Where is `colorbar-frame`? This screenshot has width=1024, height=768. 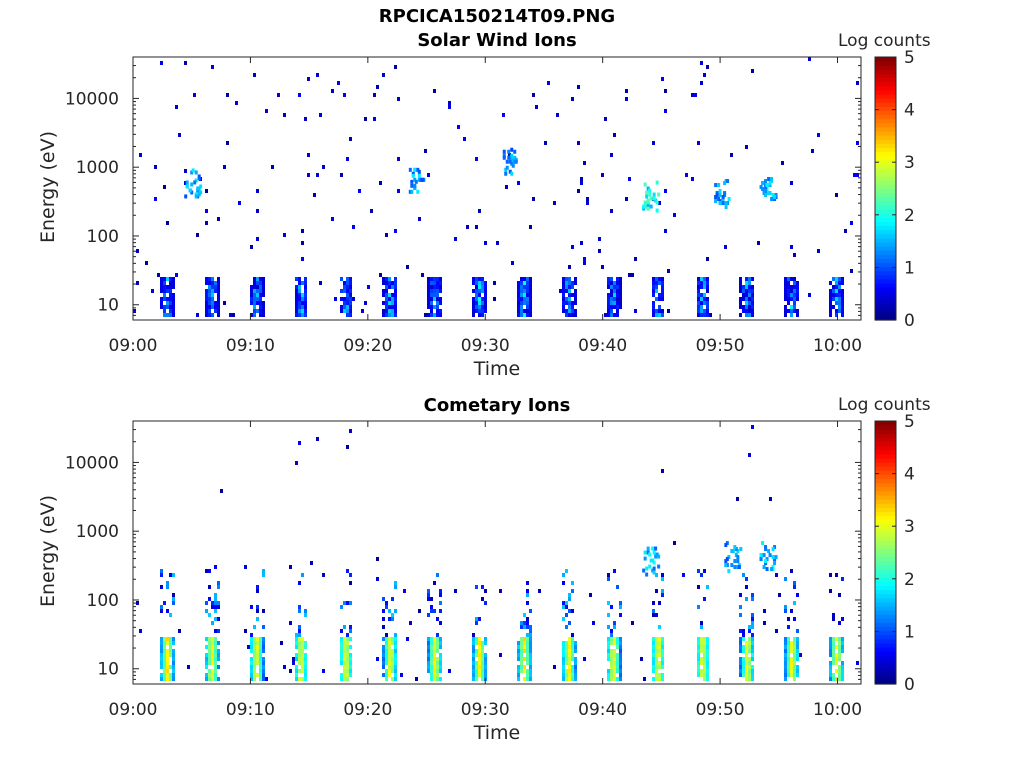
colorbar-frame is located at coordinates (885, 188).